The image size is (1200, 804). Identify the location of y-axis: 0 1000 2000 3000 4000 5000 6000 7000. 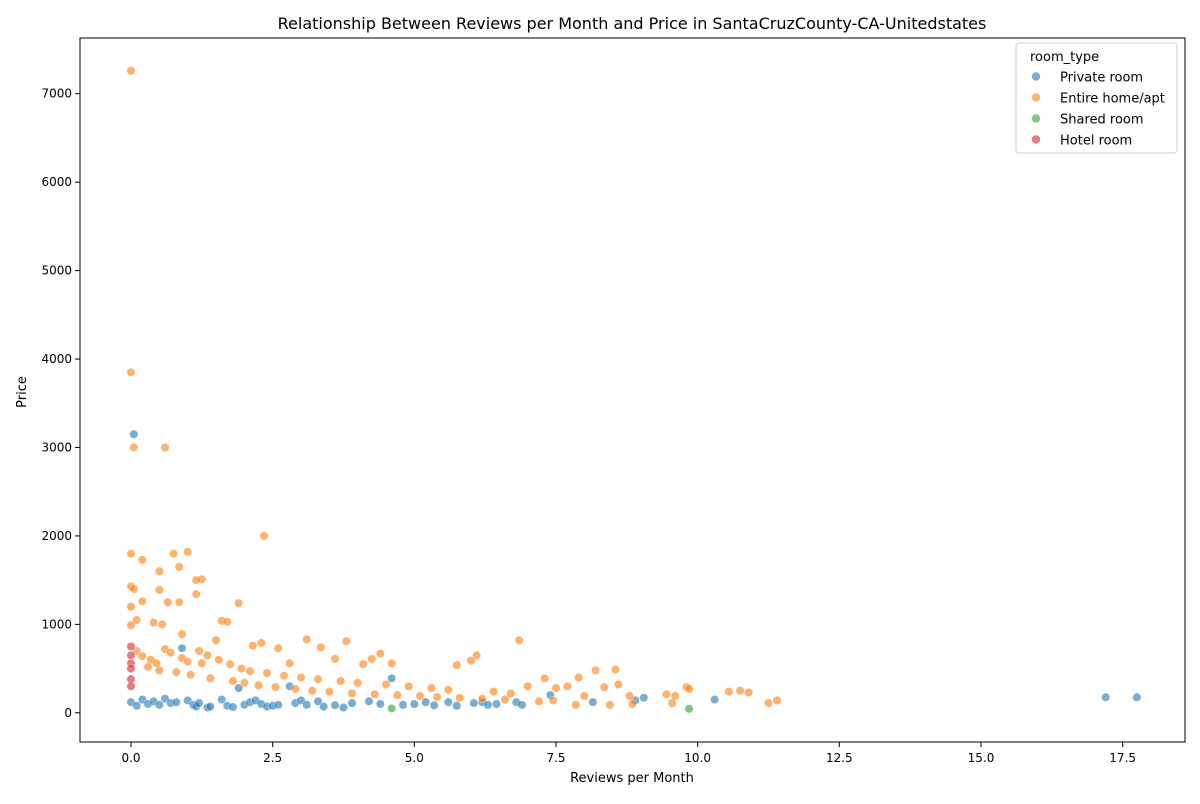
(60, 403).